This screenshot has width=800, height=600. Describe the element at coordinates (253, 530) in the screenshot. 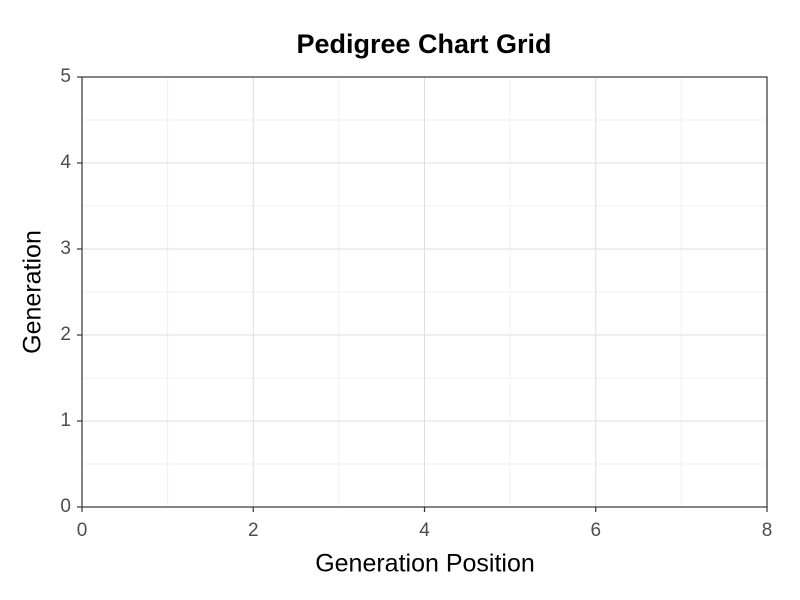

I see `x-tick-label: 2` at that location.